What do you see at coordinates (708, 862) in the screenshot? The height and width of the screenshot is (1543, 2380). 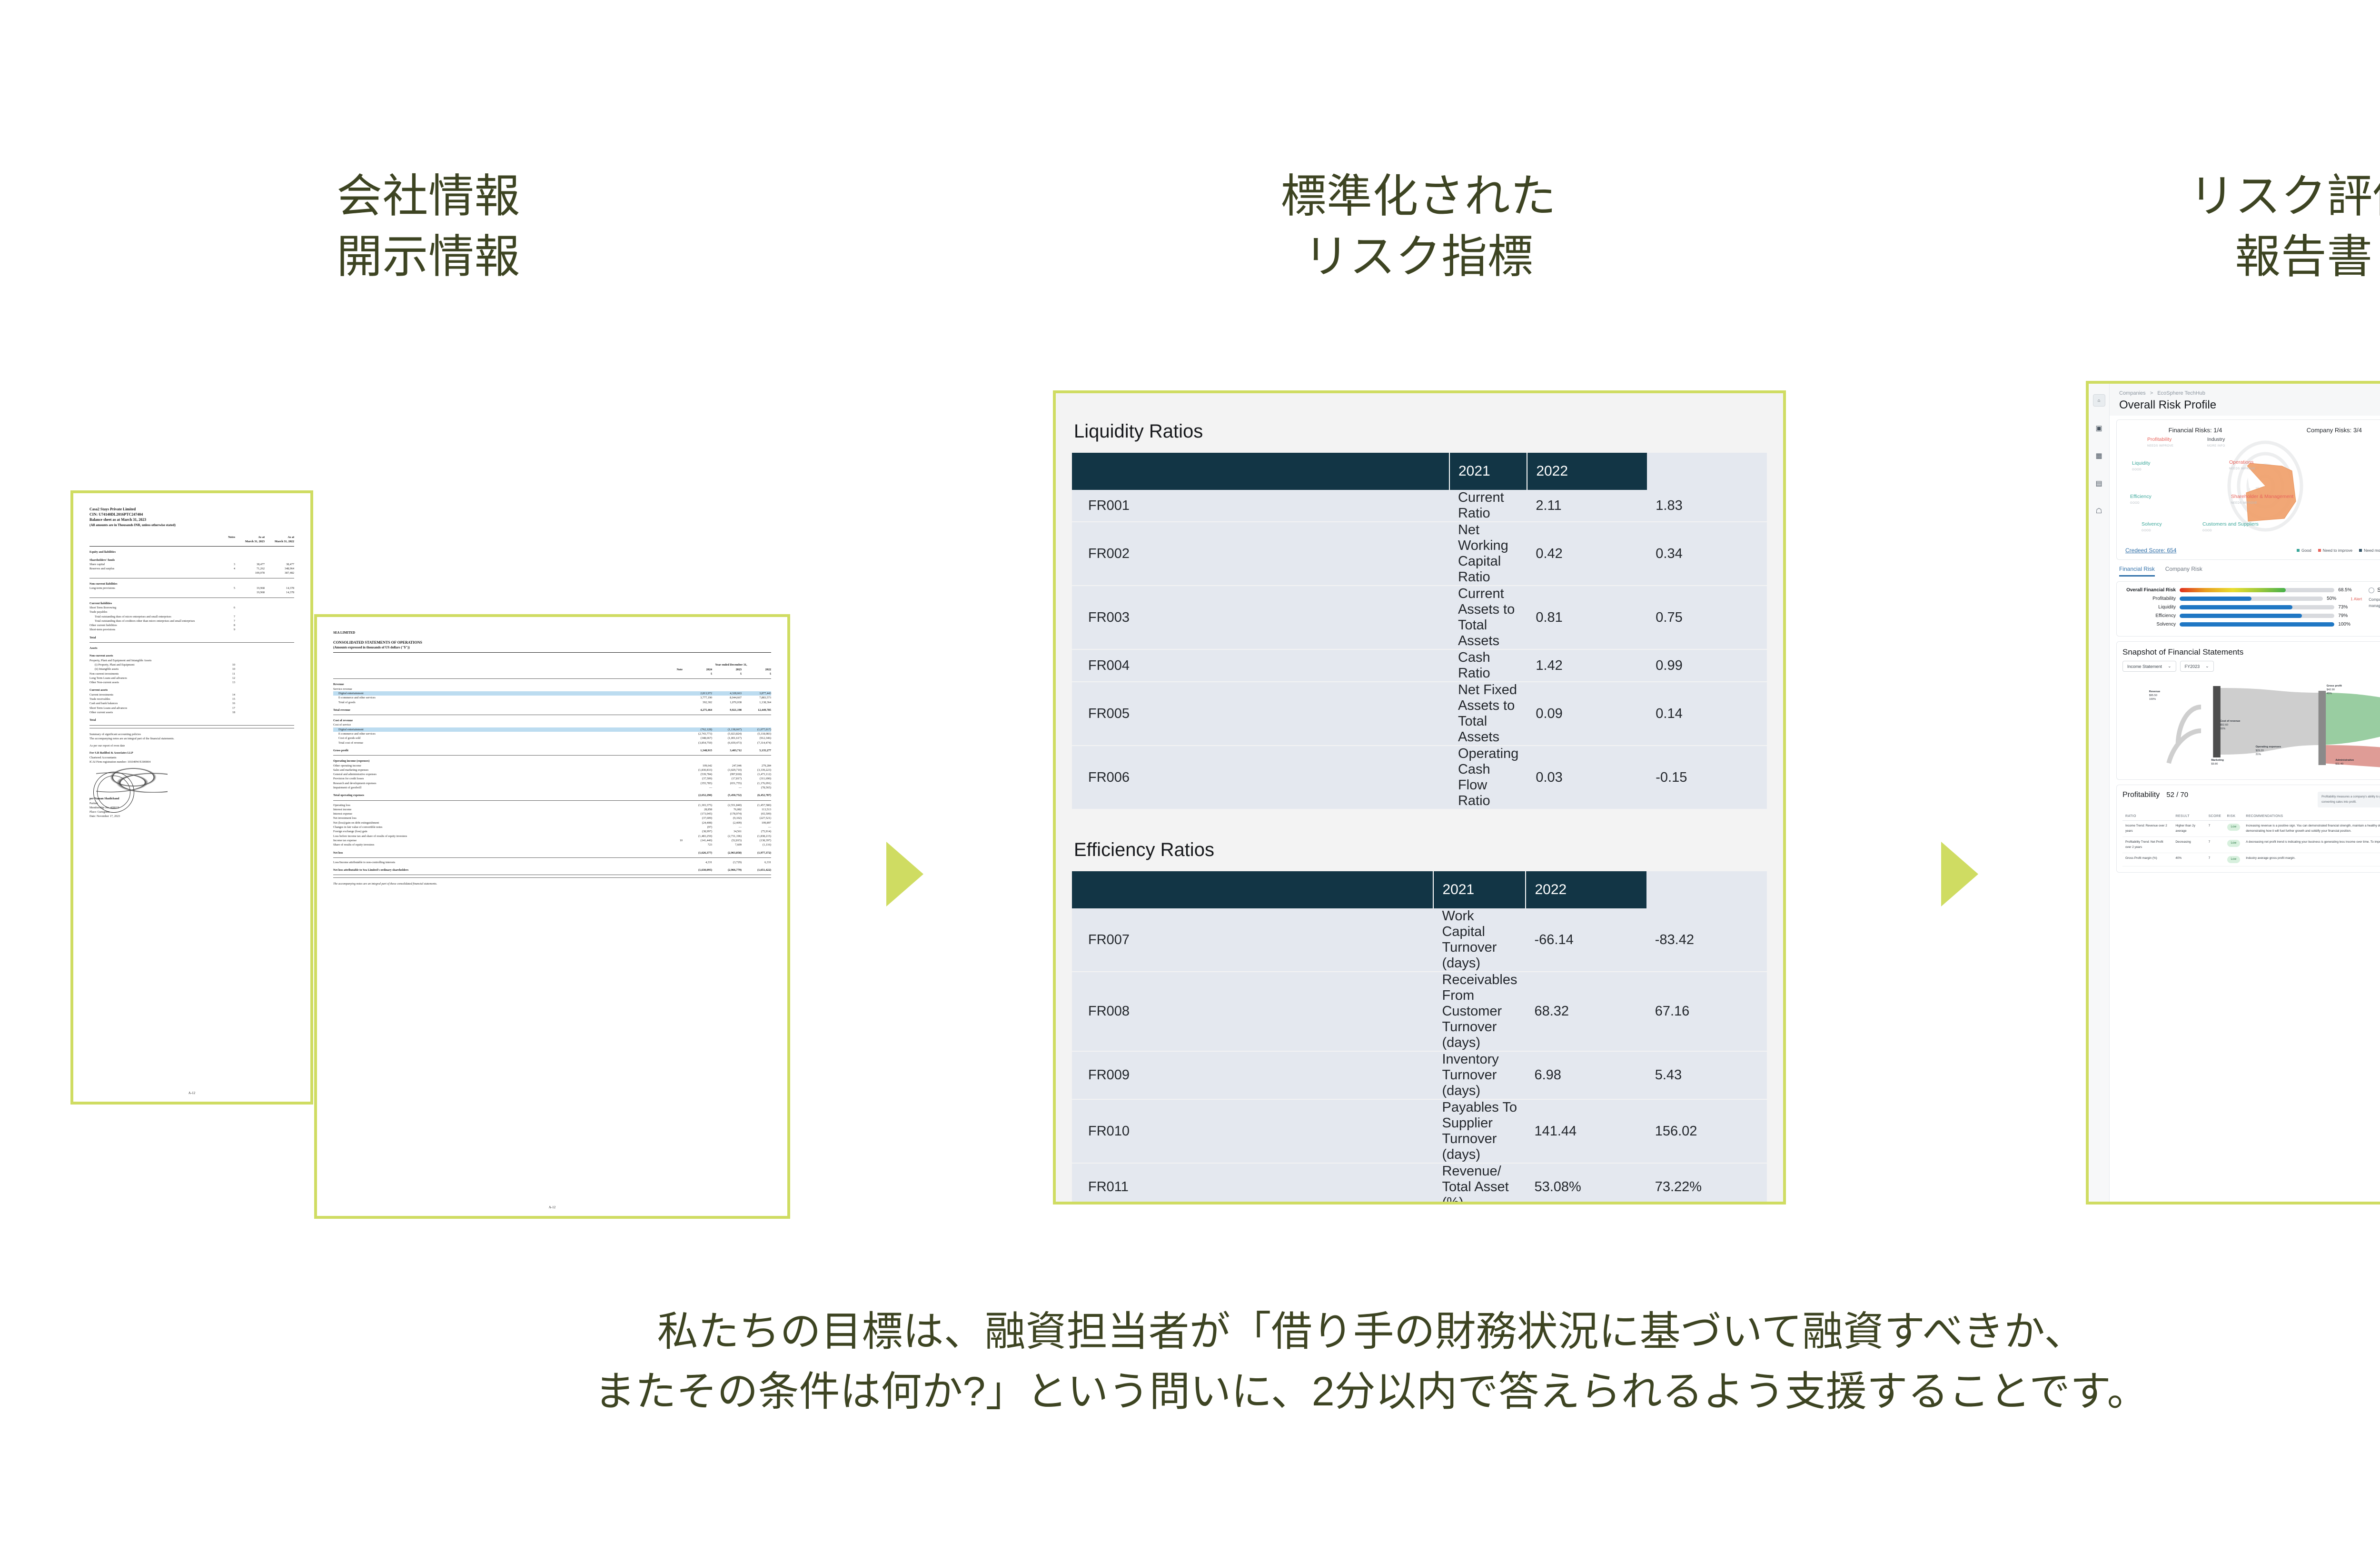 I see `ops-line-value-0: 4,331` at bounding box center [708, 862].